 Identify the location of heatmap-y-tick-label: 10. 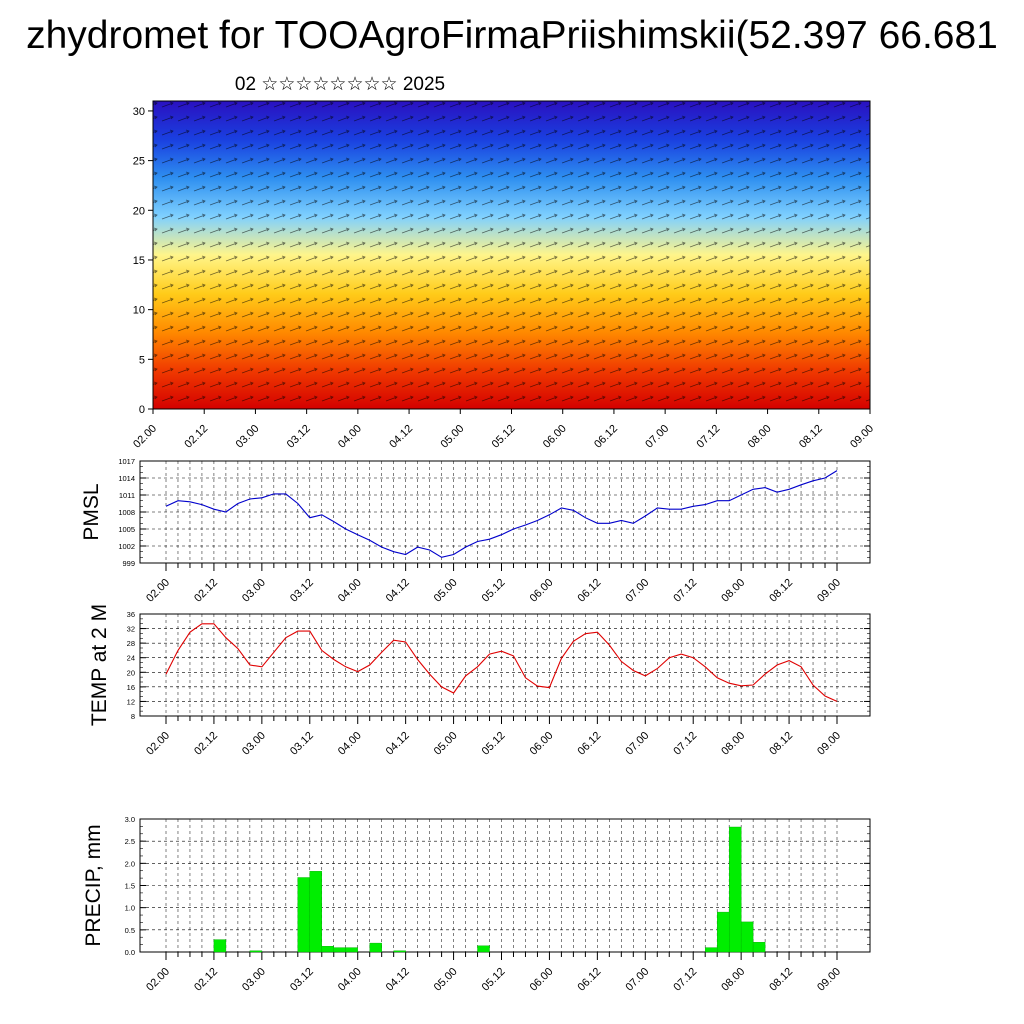
(139, 311).